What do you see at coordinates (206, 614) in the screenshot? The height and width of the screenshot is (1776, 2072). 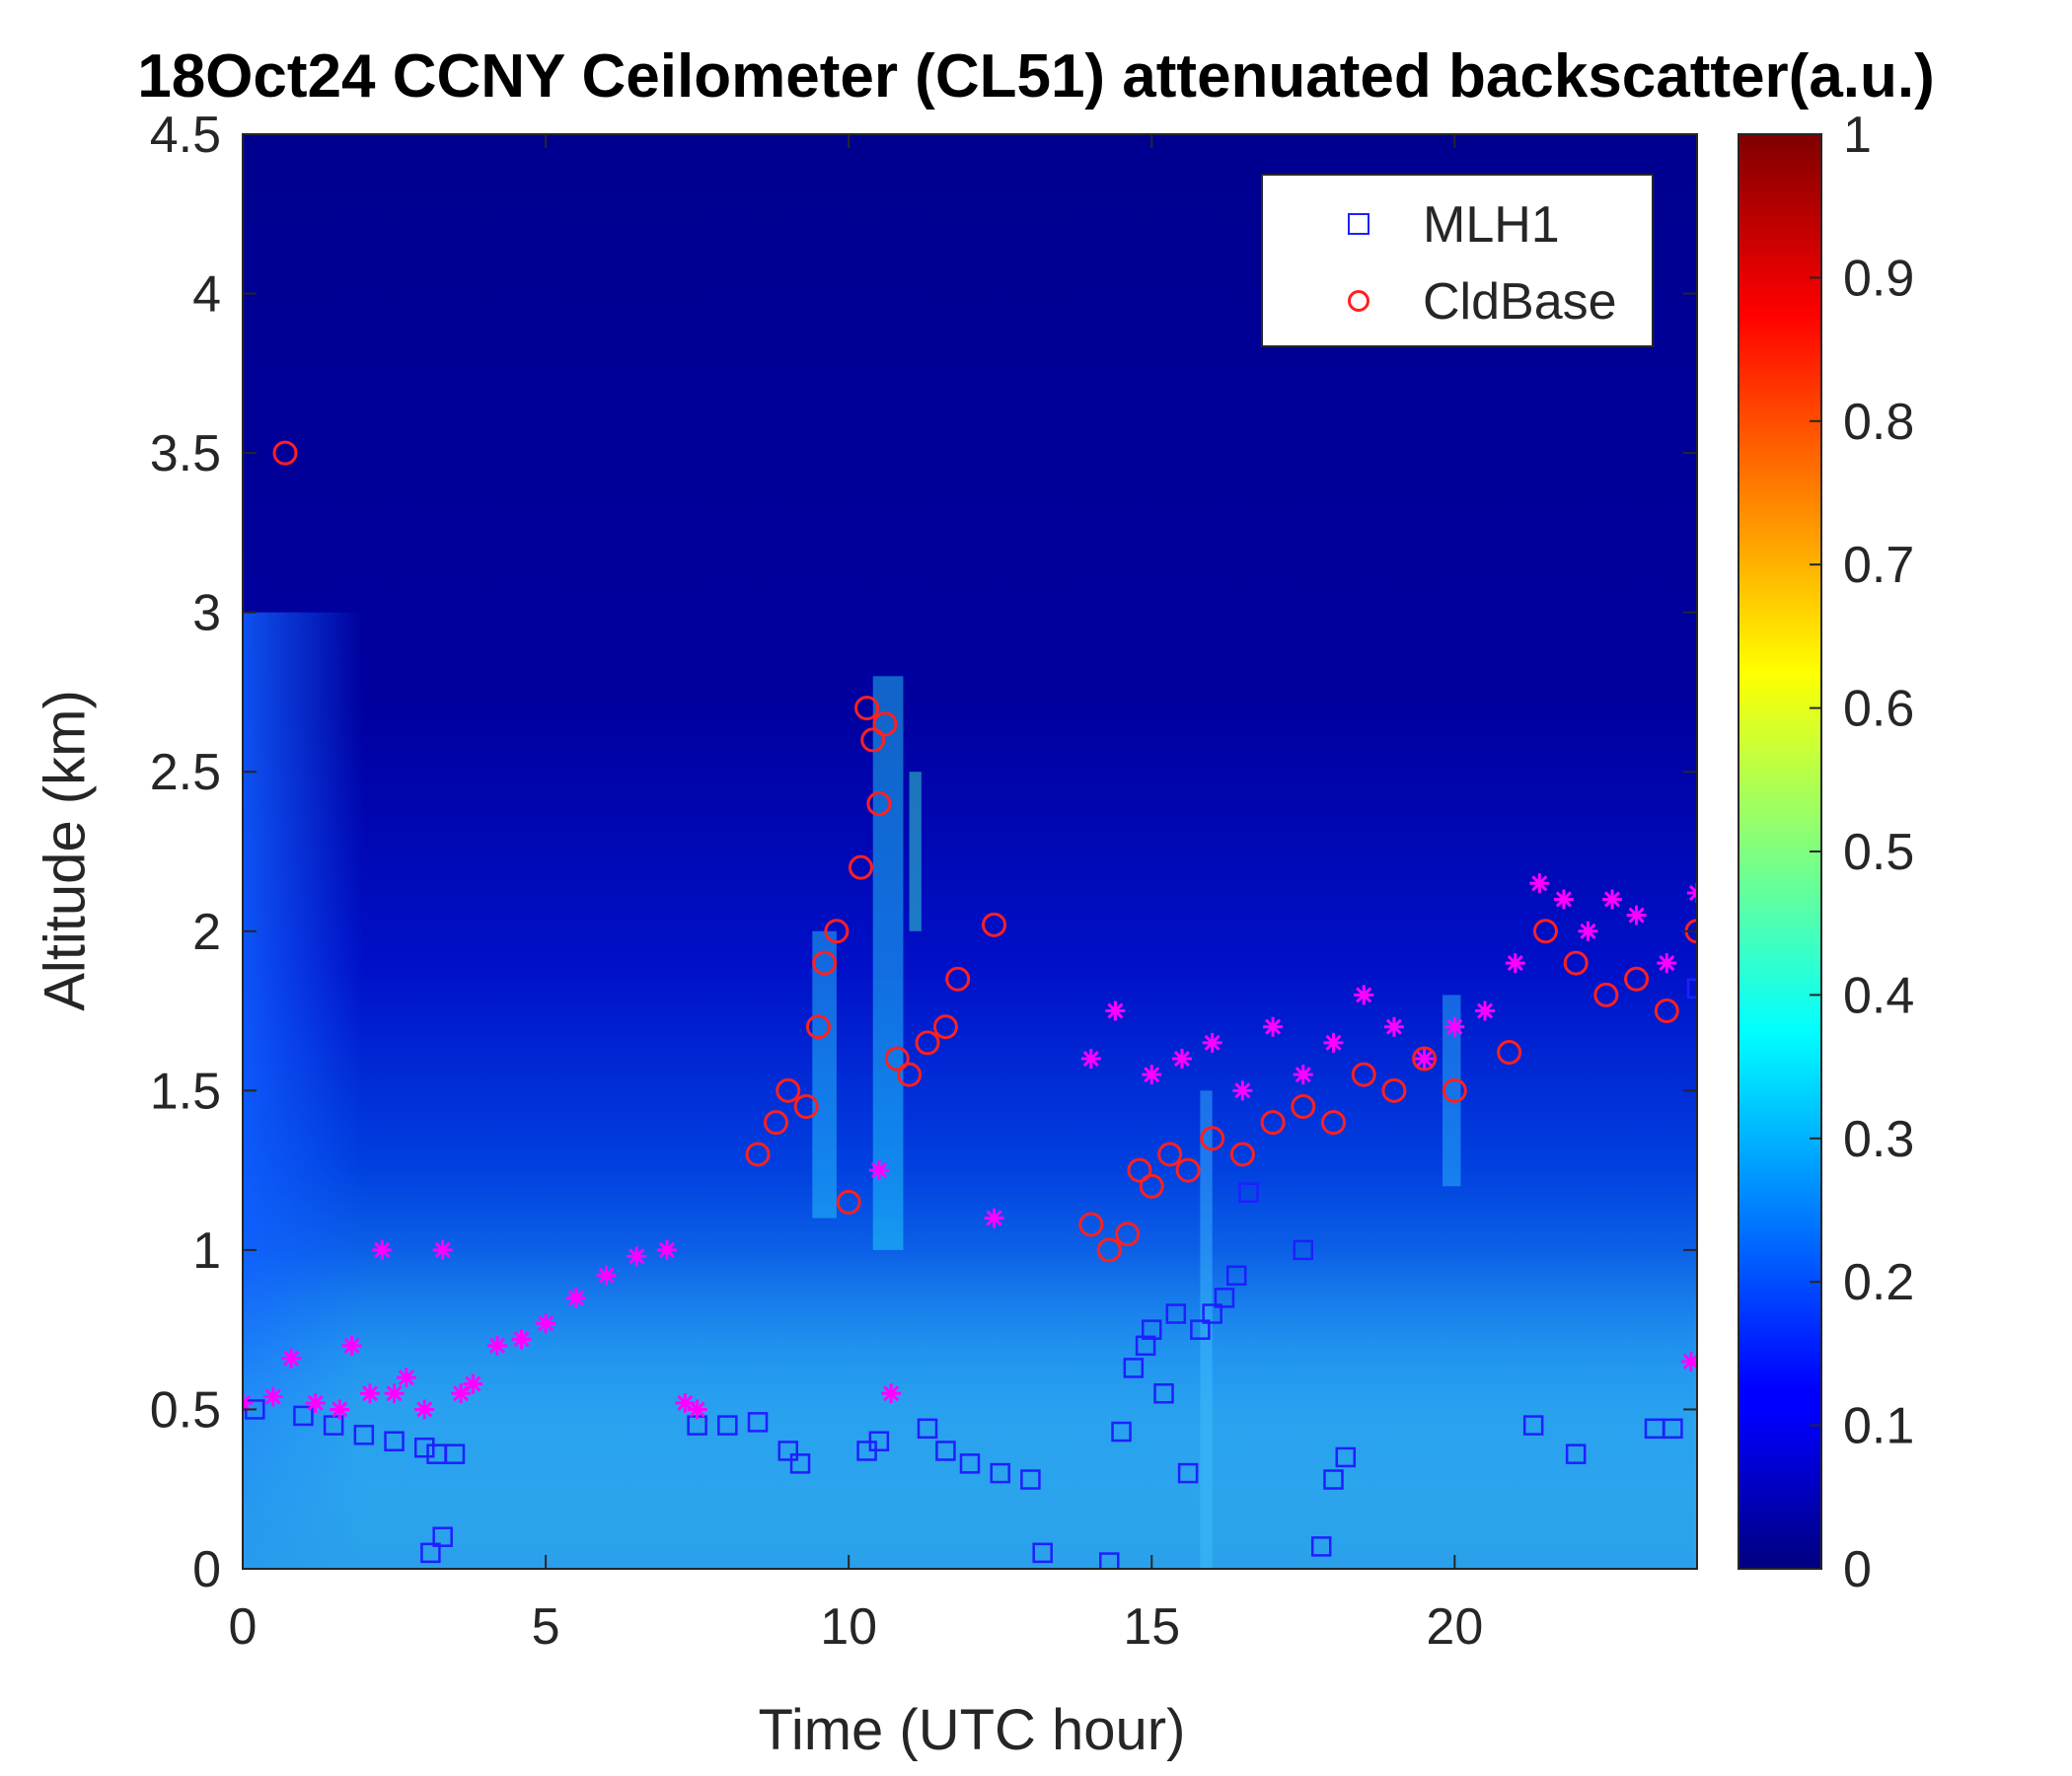 I see `y-tick-label: 3` at bounding box center [206, 614].